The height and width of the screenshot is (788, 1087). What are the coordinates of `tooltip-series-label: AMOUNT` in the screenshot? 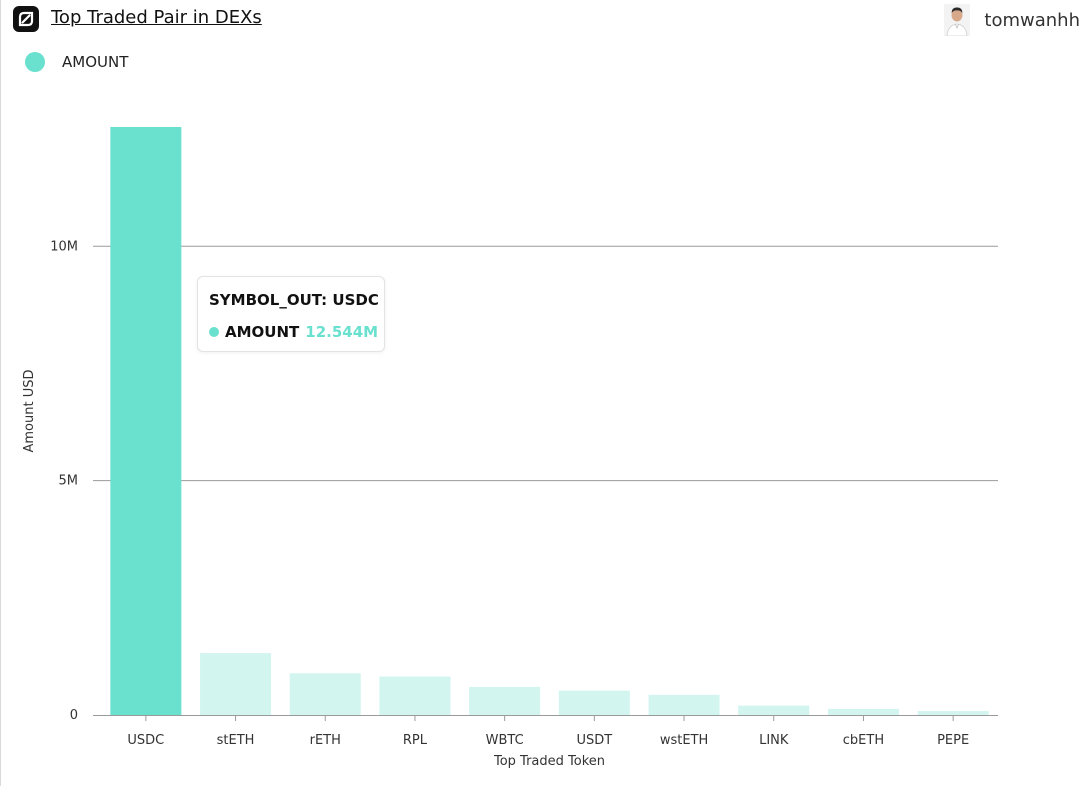 It's located at (262, 332).